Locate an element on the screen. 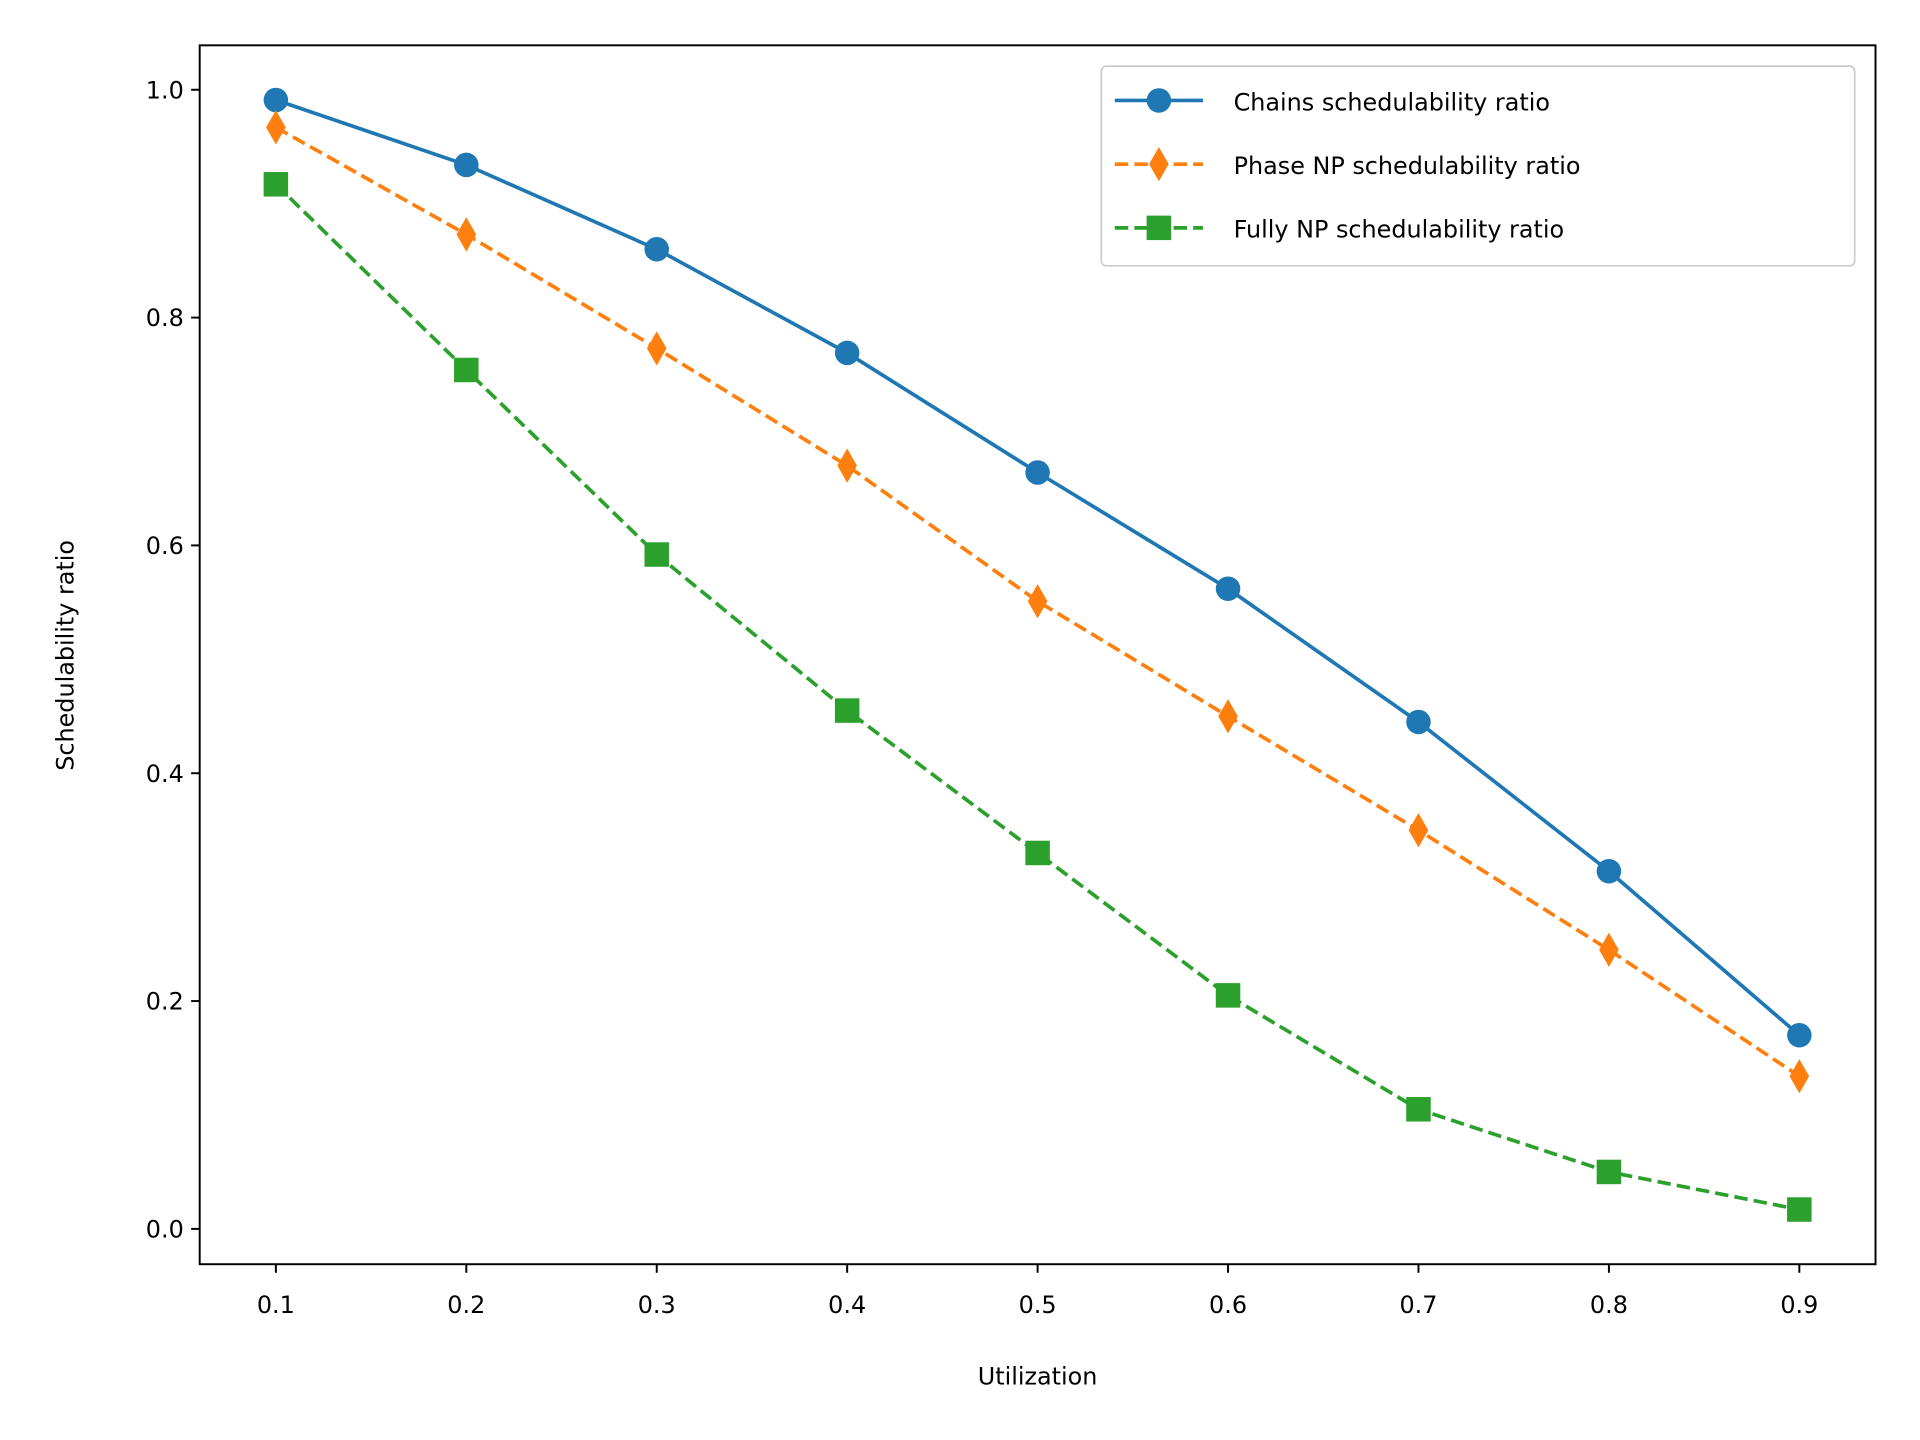  y-tick-label: 0.0 is located at coordinates (165, 1229).